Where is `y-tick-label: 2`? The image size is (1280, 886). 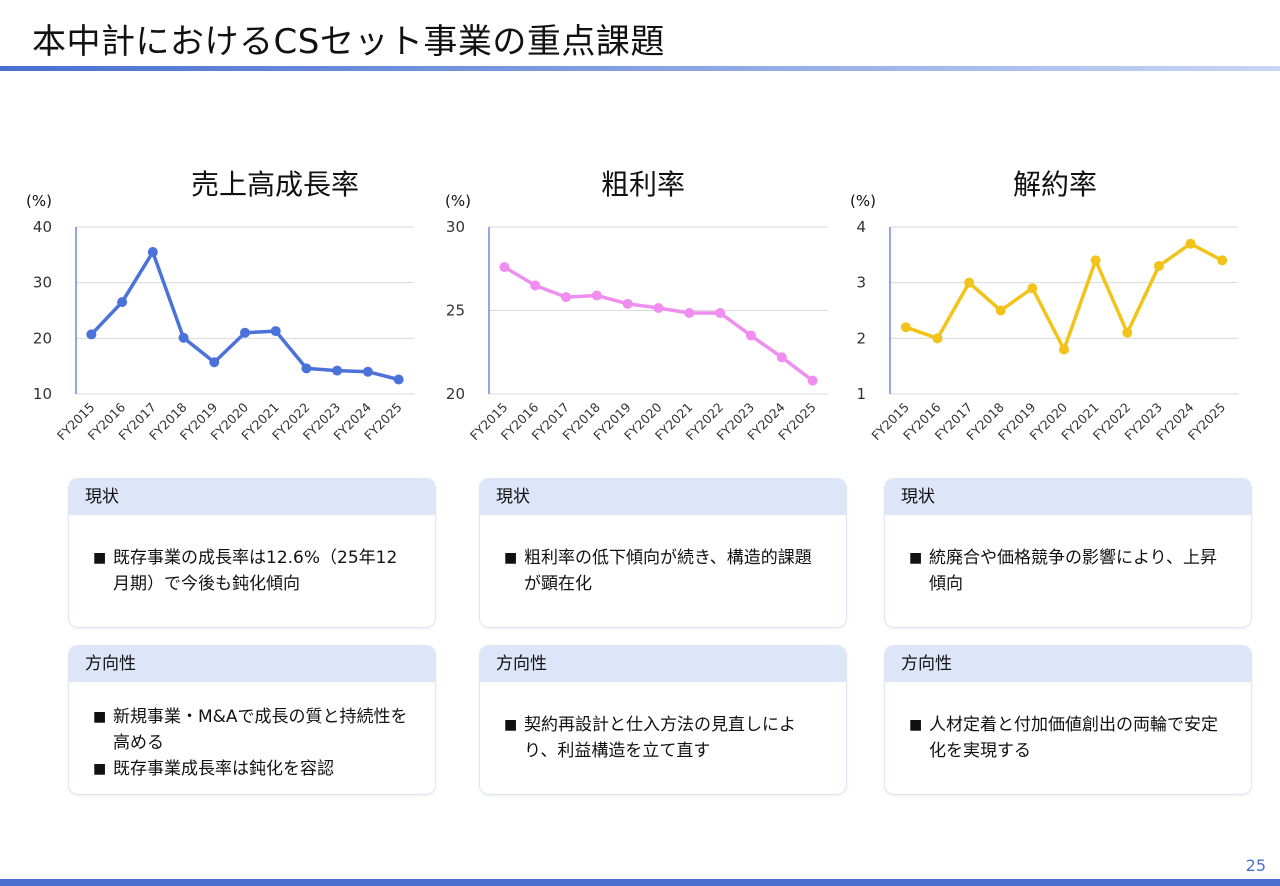
y-tick-label: 2 is located at coordinates (861, 338).